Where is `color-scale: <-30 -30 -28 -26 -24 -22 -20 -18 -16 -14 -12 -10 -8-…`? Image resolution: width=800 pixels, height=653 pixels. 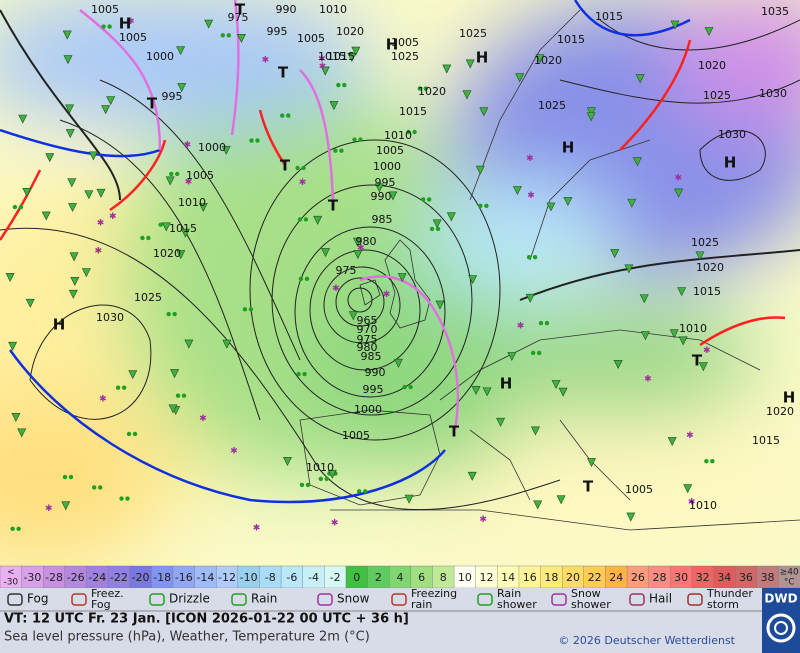 color-scale: <-30 -30 -28 -26 -24 -22 -20 -18 -16 -14 -12 -10 -8-… is located at coordinates (400, 577).